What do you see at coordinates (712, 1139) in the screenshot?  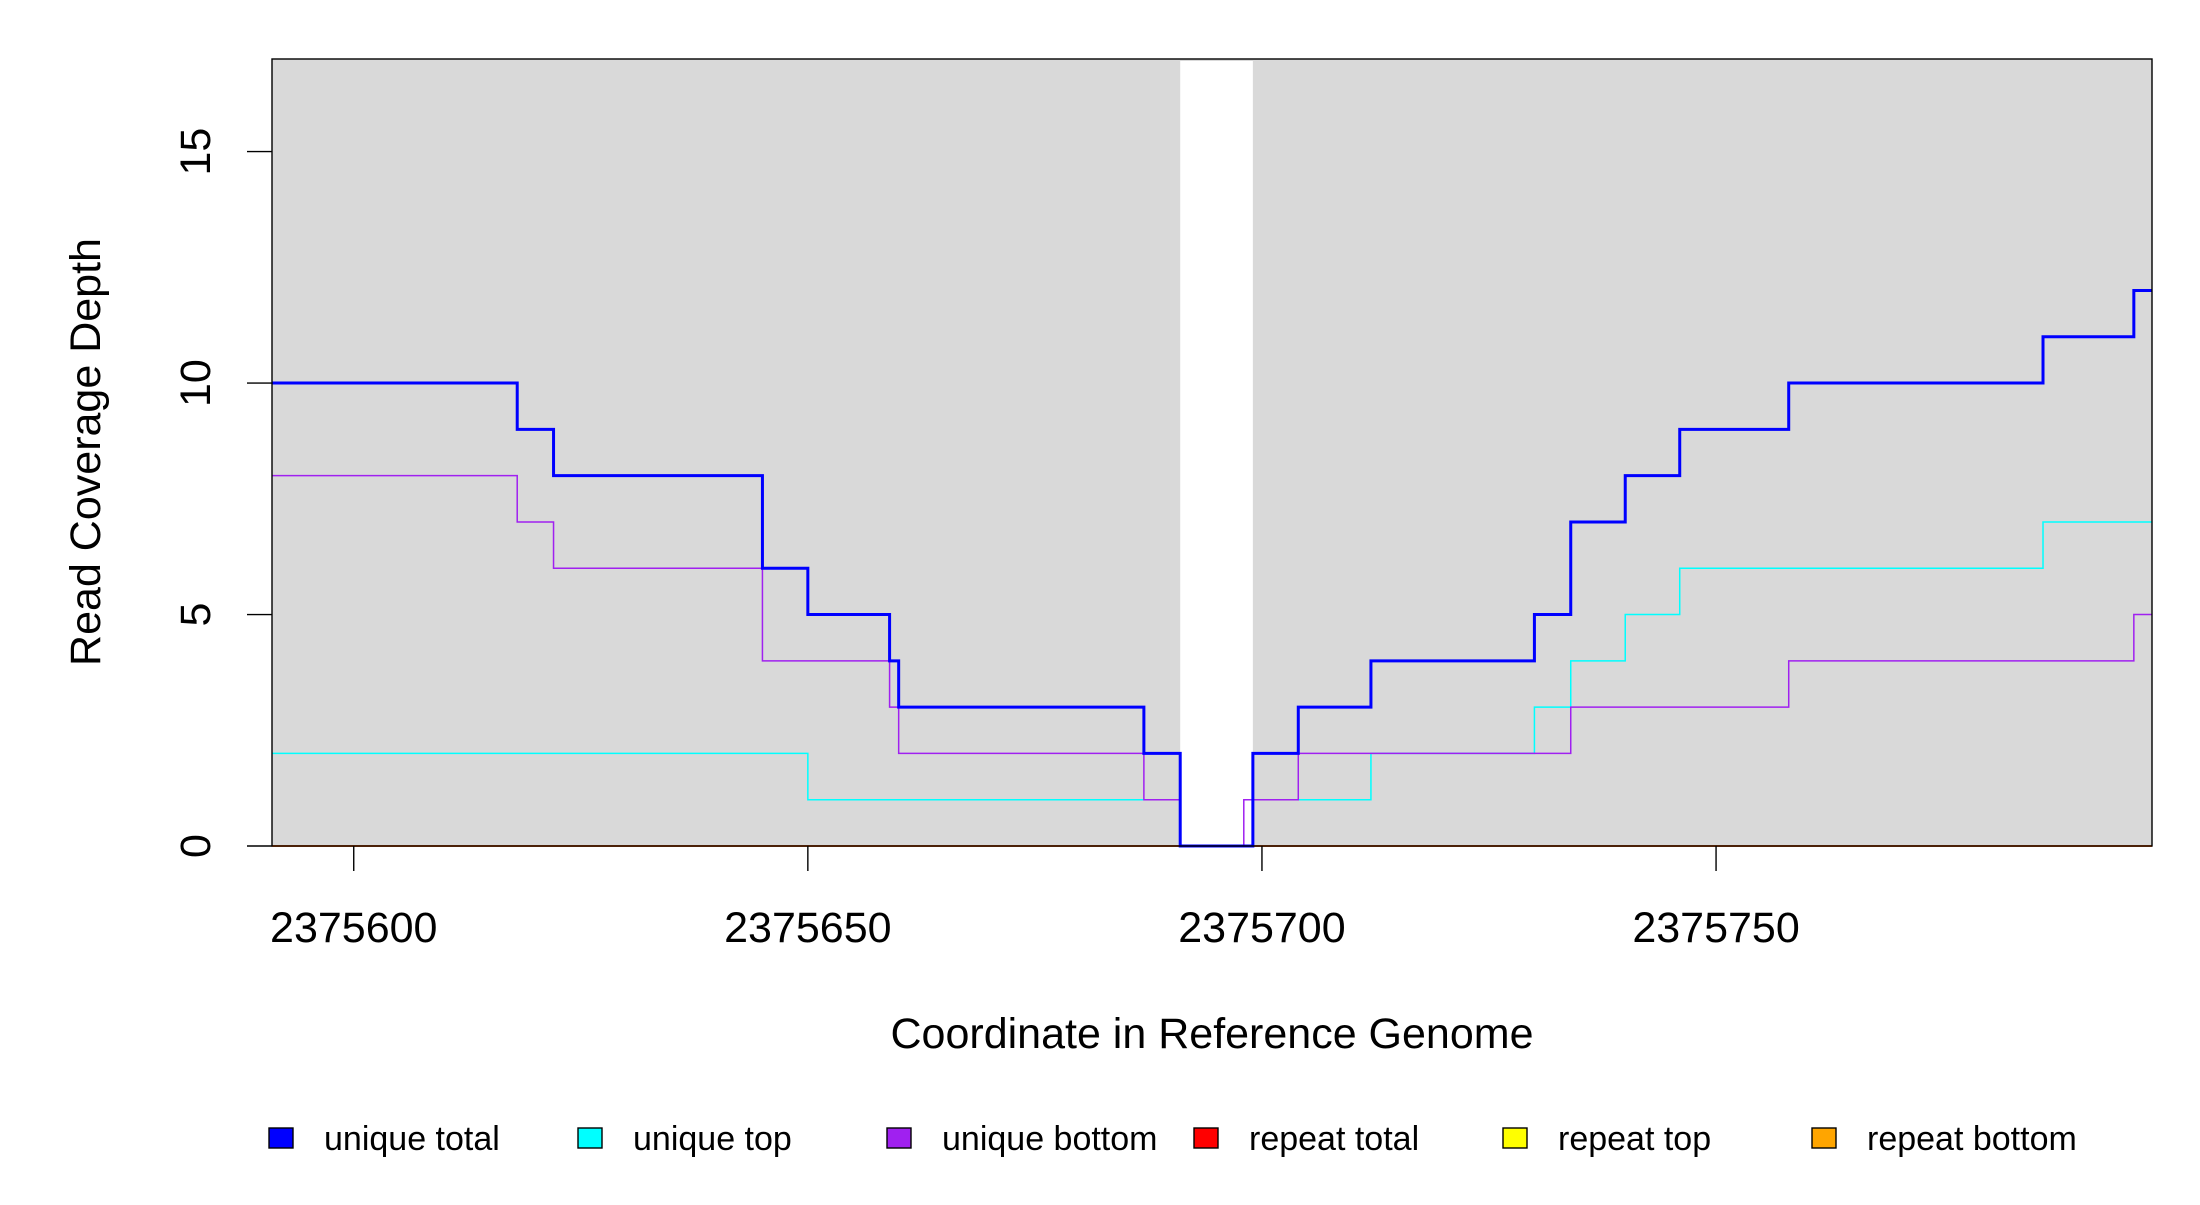 I see `legend-label: unique top` at bounding box center [712, 1139].